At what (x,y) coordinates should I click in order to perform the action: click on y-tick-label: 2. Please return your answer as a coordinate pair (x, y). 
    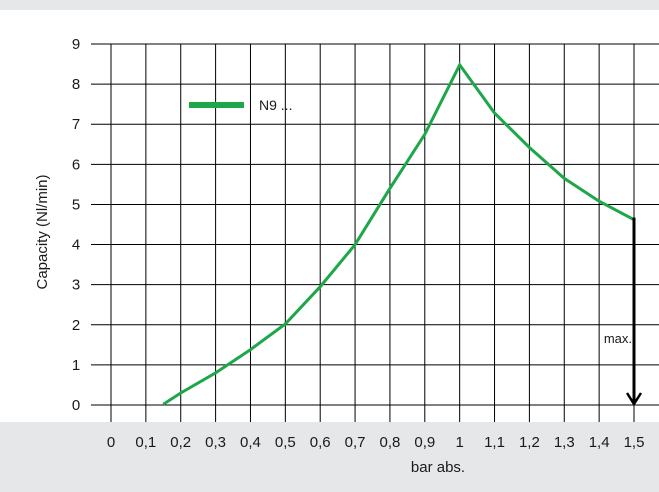
    Looking at the image, I should click on (76, 325).